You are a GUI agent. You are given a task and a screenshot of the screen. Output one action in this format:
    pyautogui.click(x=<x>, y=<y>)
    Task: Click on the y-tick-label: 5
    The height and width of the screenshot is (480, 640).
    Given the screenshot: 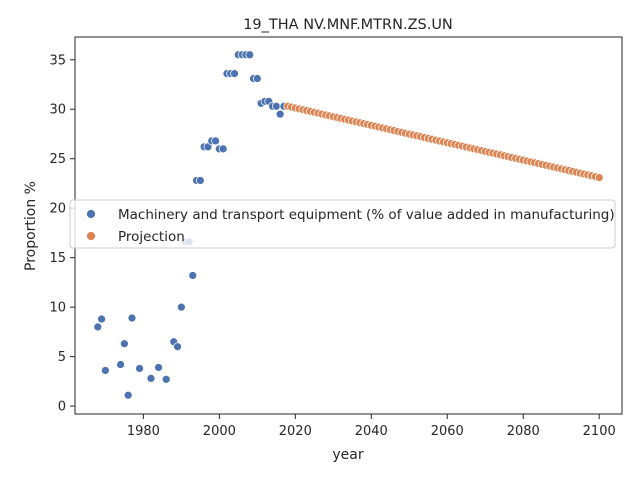 What is the action you would take?
    pyautogui.click(x=62, y=357)
    